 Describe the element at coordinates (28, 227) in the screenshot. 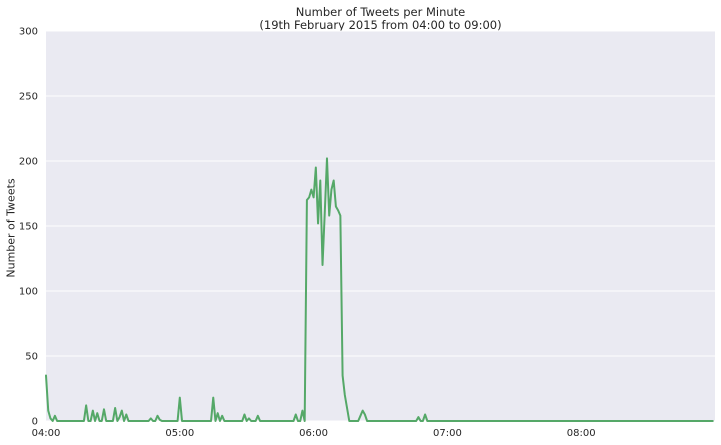

I see `y-tick-label: 150` at that location.